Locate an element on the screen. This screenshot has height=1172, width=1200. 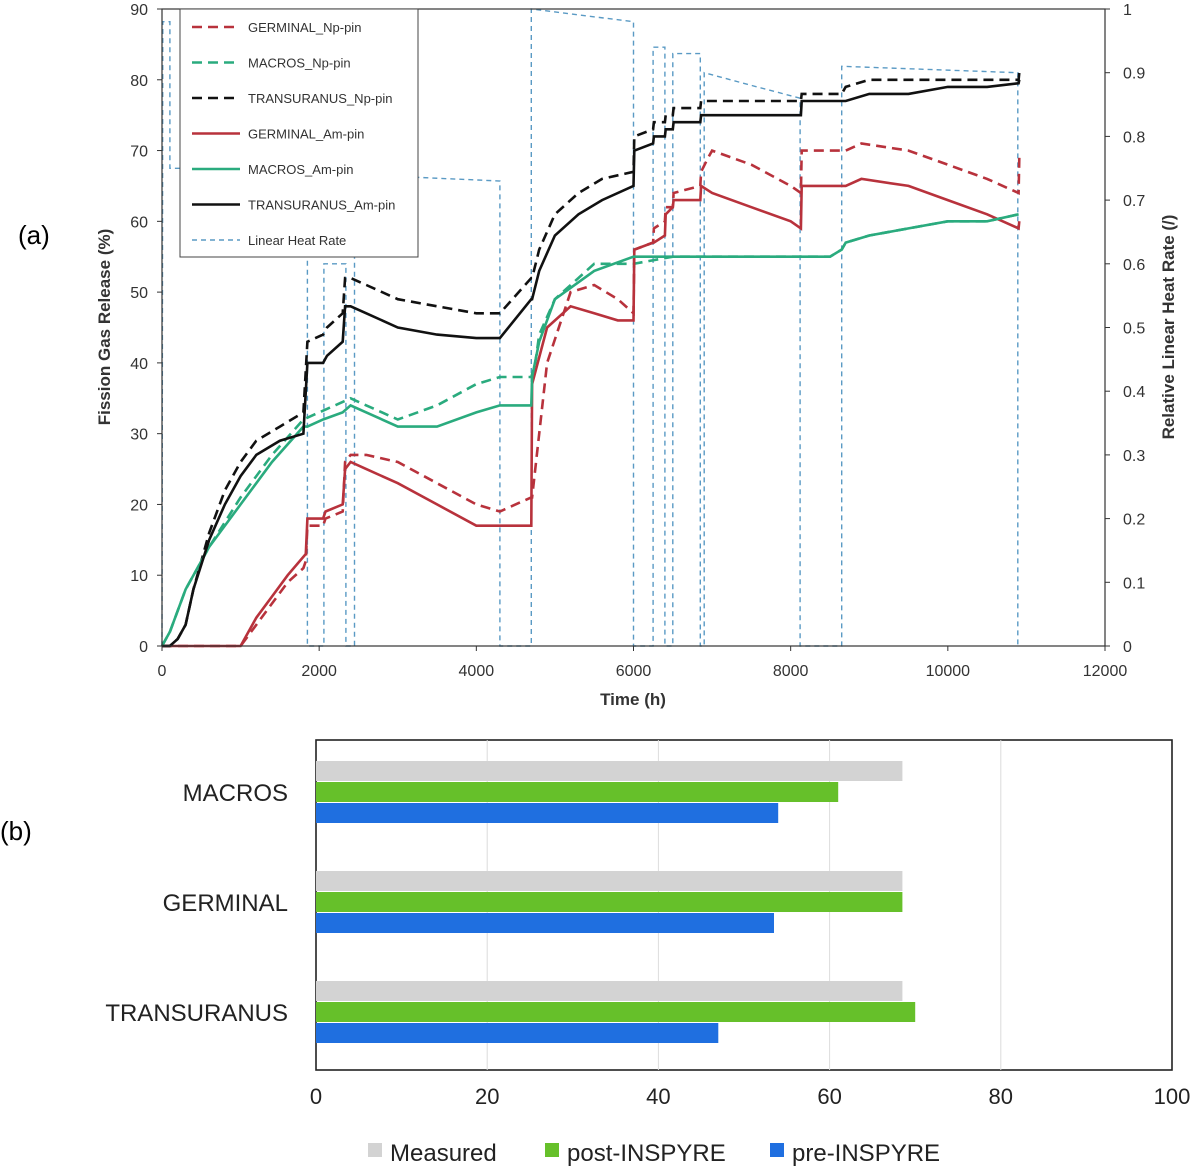
legend-b-label: Measured is located at coordinates (443, 1153).